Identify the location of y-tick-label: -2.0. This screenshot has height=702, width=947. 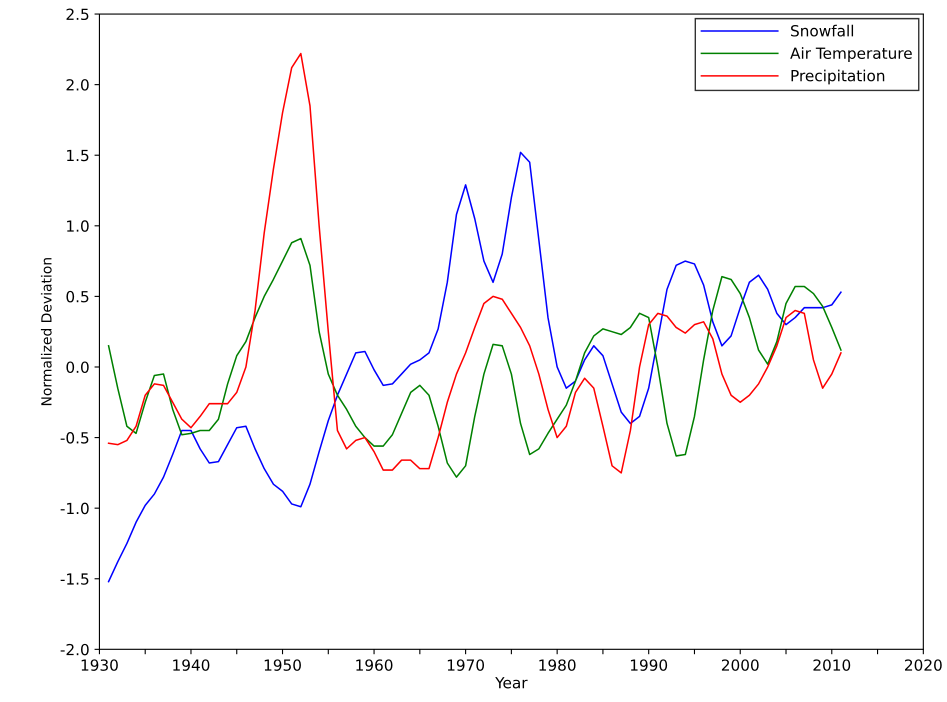
(74, 650).